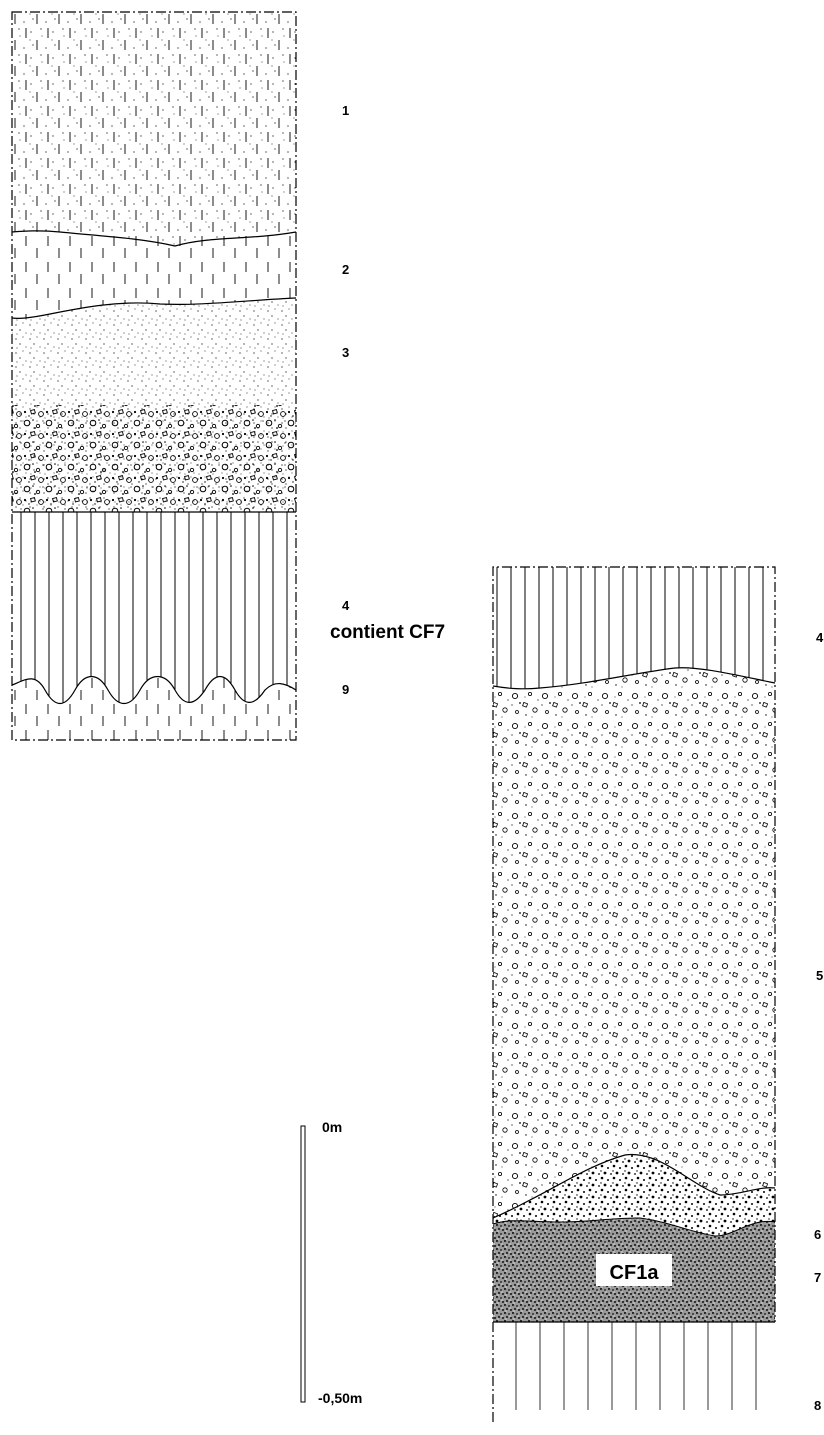  Describe the element at coordinates (820, 637) in the screenshot. I see `right-layer-label-4: 4` at that location.